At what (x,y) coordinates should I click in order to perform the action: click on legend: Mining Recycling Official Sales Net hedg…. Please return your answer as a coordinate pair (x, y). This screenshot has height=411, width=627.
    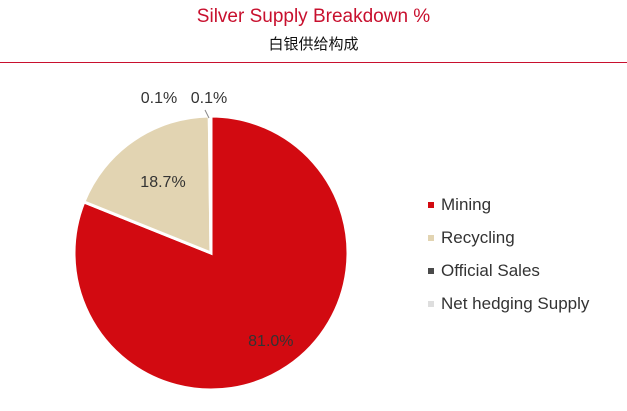
    Looking at the image, I should click on (508, 260).